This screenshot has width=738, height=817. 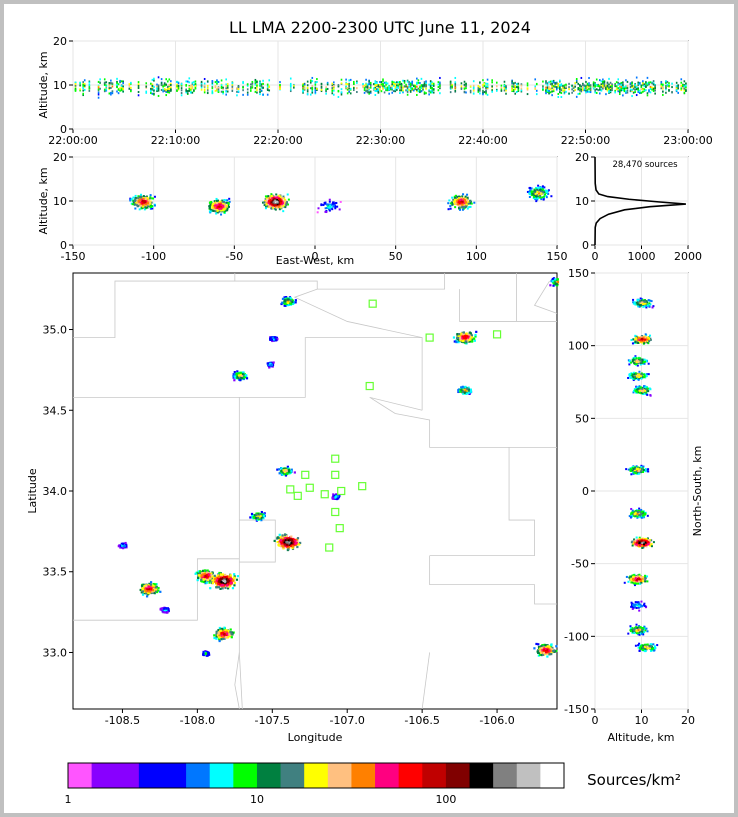 What do you see at coordinates (55, 572) in the screenshot?
I see `pv-y-tick-label: 33.5` at bounding box center [55, 572].